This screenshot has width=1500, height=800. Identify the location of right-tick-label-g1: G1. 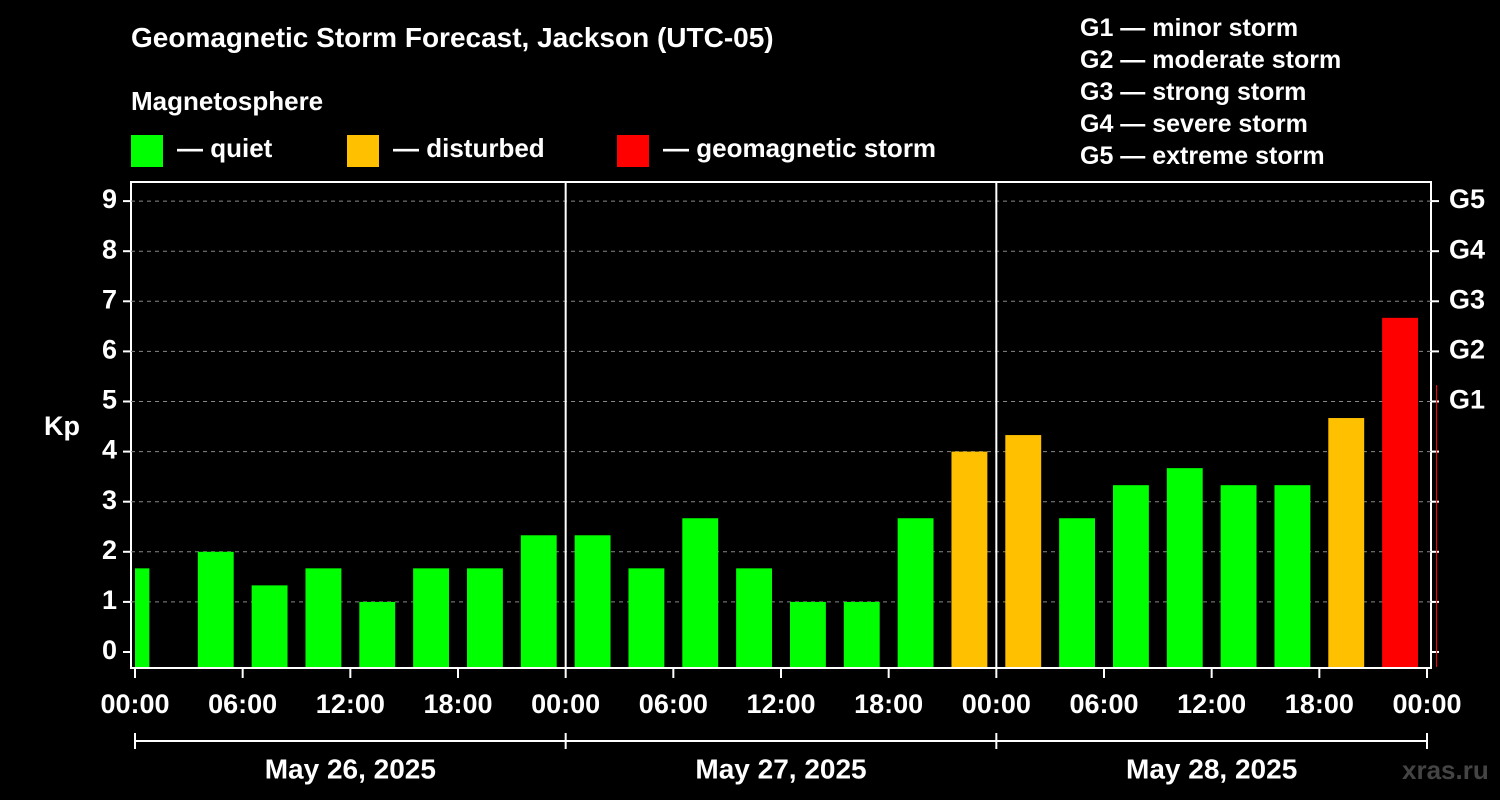
(1467, 400).